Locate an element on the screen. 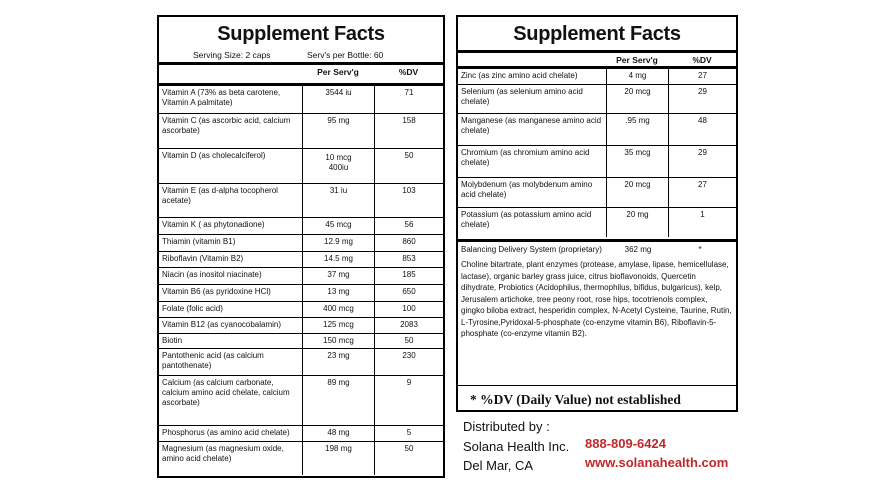  nutrient-amount: 31 iu is located at coordinates (338, 200).